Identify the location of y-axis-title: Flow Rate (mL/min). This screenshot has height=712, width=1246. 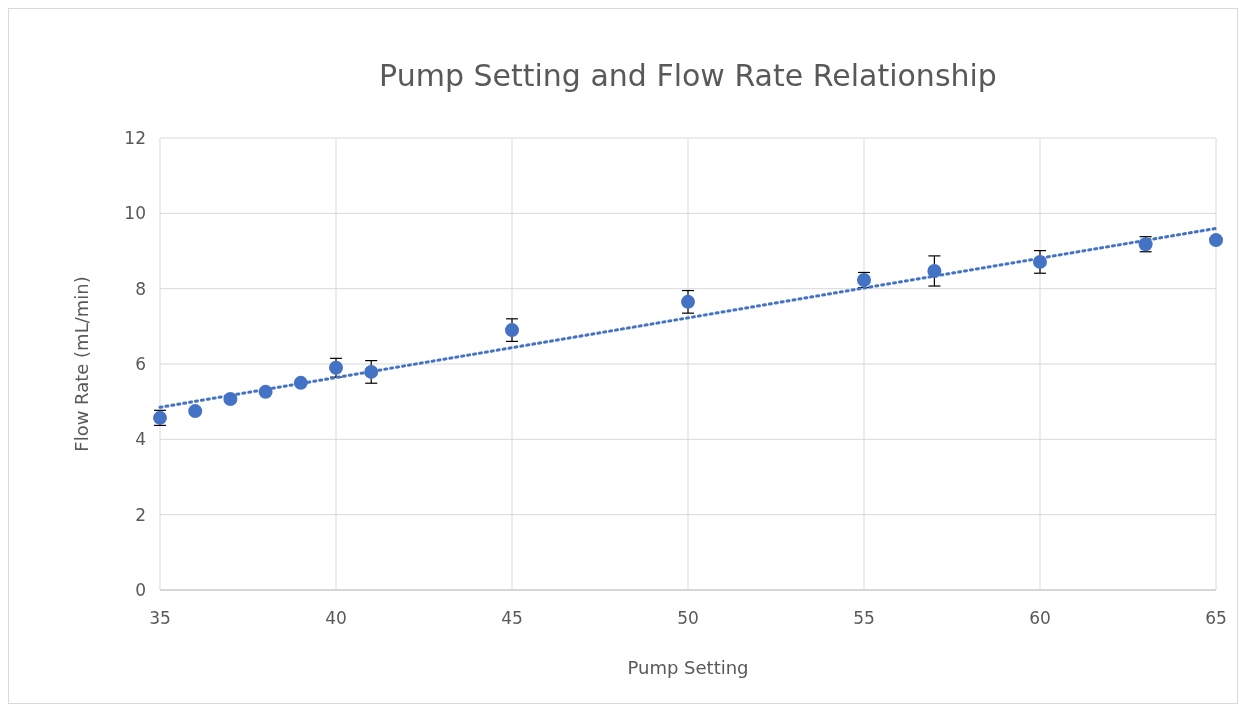
(81, 364).